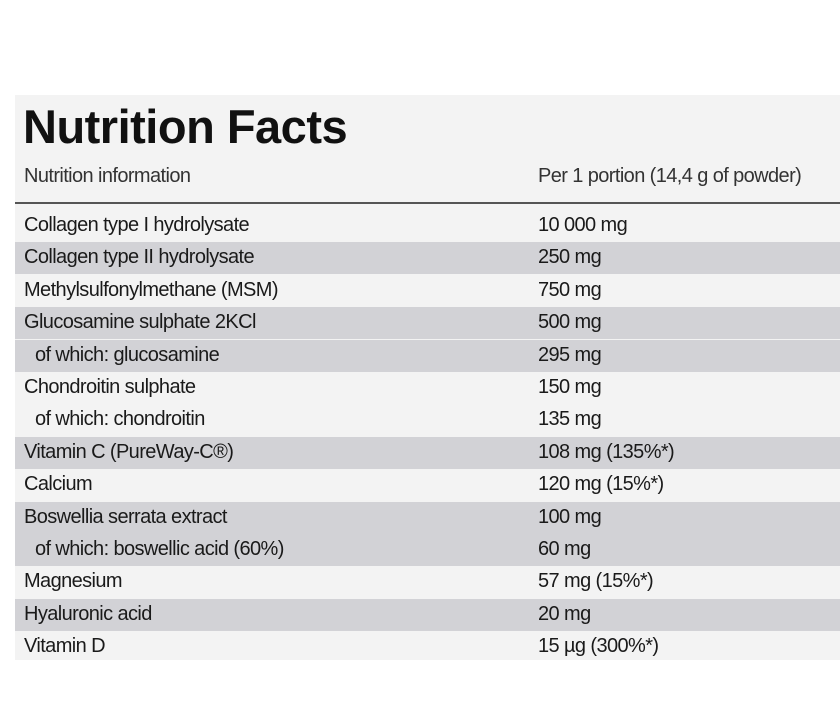 The width and height of the screenshot is (840, 722). I want to click on table-row: of which: chondroitin 135 mg, so click(427, 420).